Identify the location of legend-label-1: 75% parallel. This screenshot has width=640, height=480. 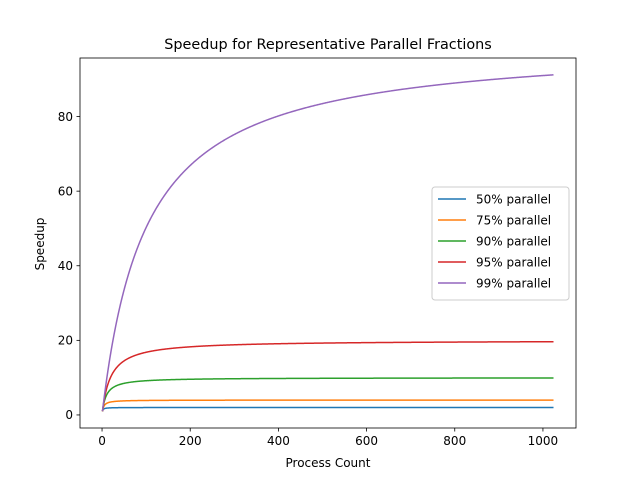
(513, 221).